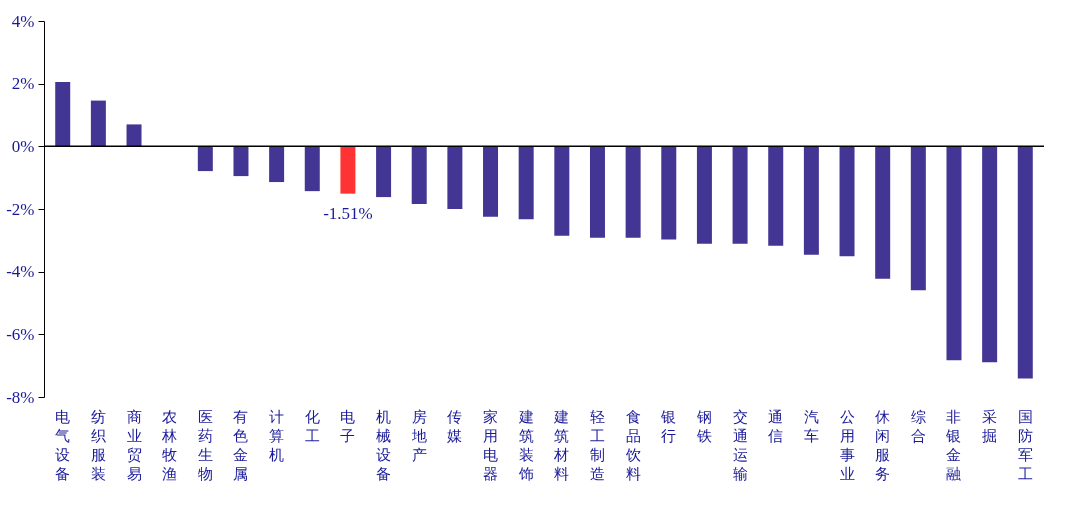  I want to click on x-tick-label: 食品饮料, so click(632, 445).